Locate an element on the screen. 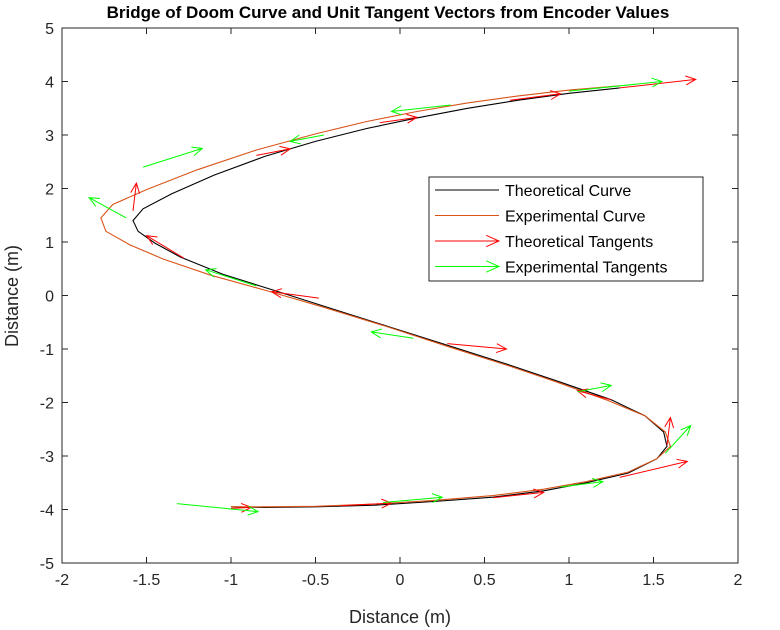  y-tick-label: -1 is located at coordinates (47, 350).